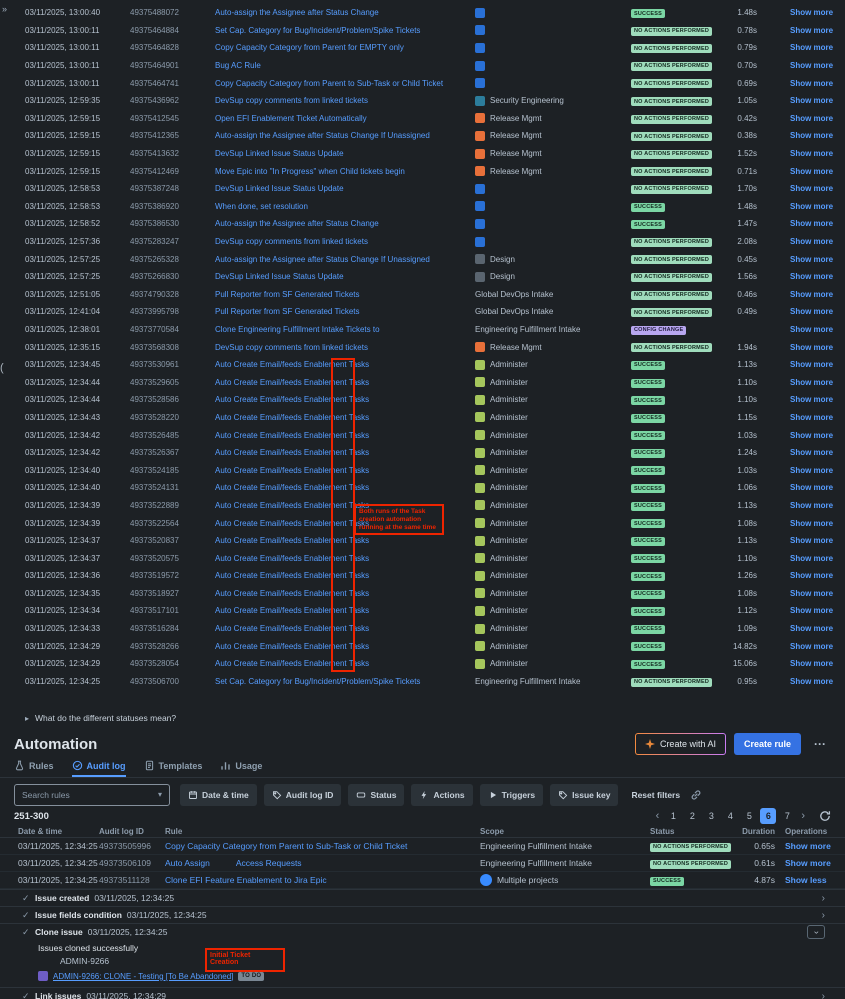 The width and height of the screenshot is (845, 999). What do you see at coordinates (218, 794) in the screenshot?
I see `filter-button-date---time: Date & time` at bounding box center [218, 794].